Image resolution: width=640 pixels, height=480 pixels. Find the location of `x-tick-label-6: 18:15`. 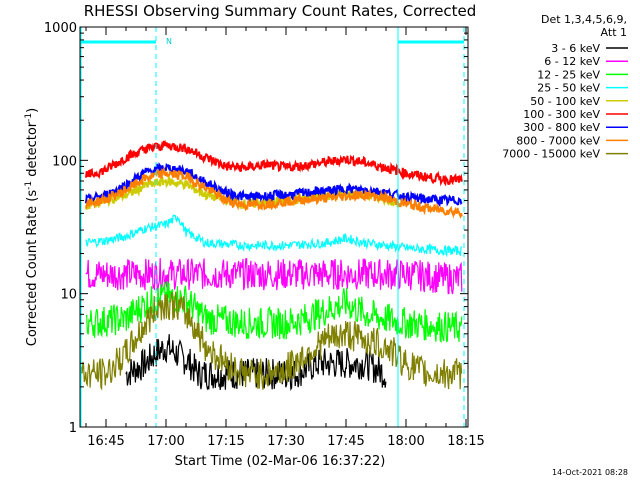

x-tick-label-6: 18:15 is located at coordinates (465, 441).